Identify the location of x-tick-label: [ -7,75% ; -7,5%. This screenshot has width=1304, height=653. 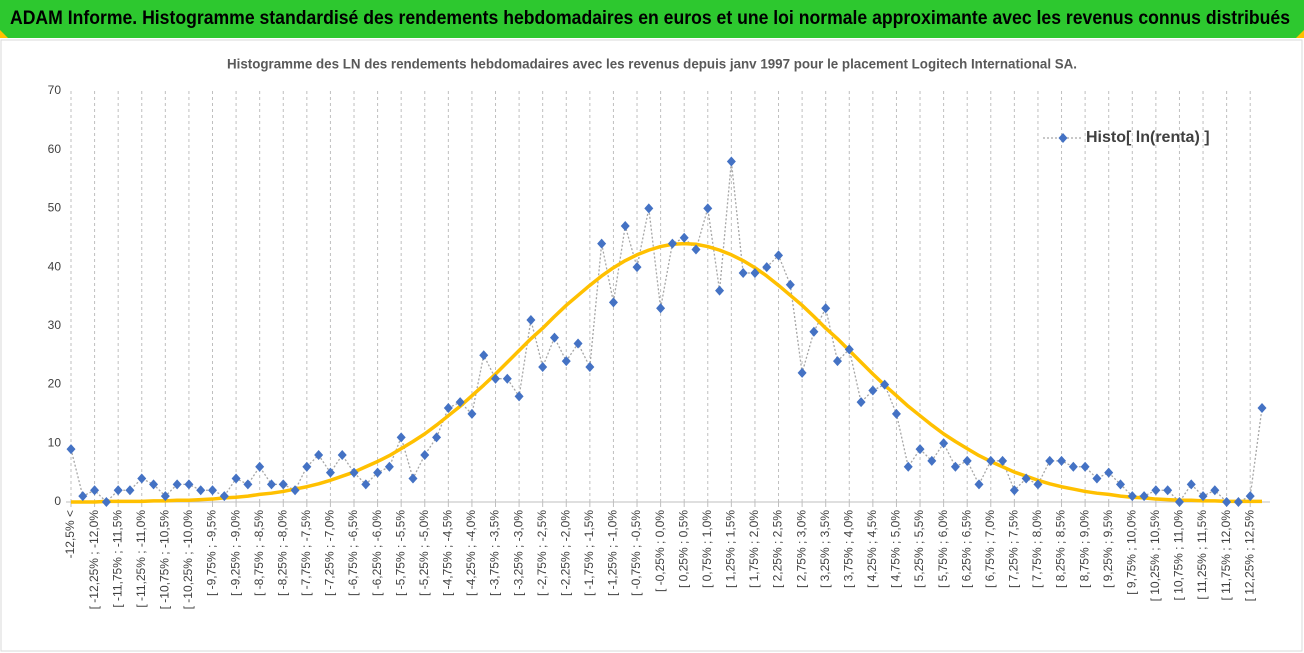
(306, 553).